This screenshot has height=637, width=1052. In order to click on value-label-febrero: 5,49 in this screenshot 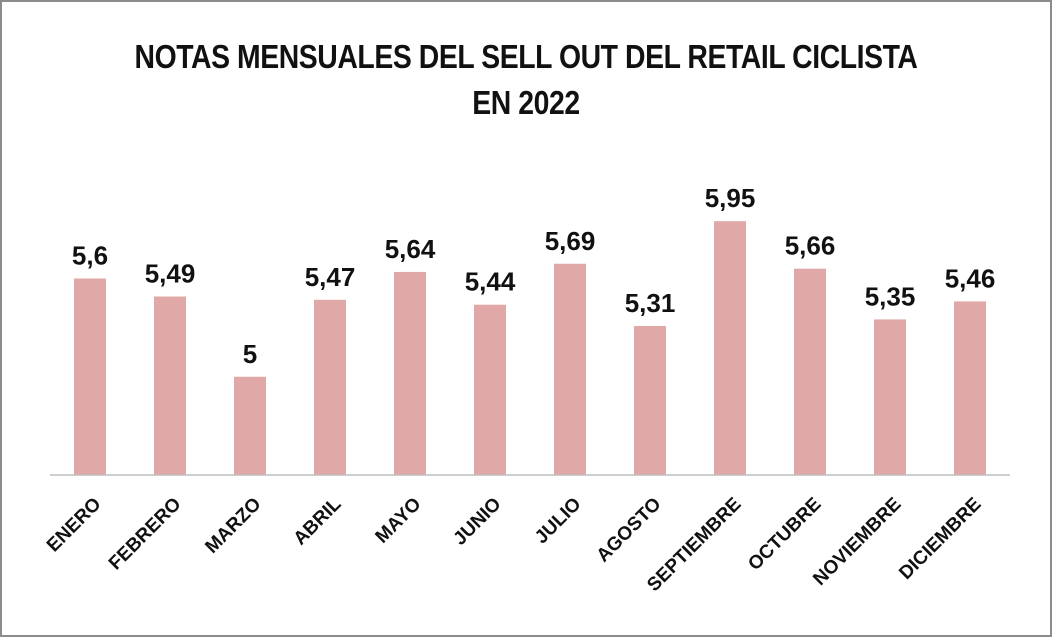, I will do `click(170, 274)`.